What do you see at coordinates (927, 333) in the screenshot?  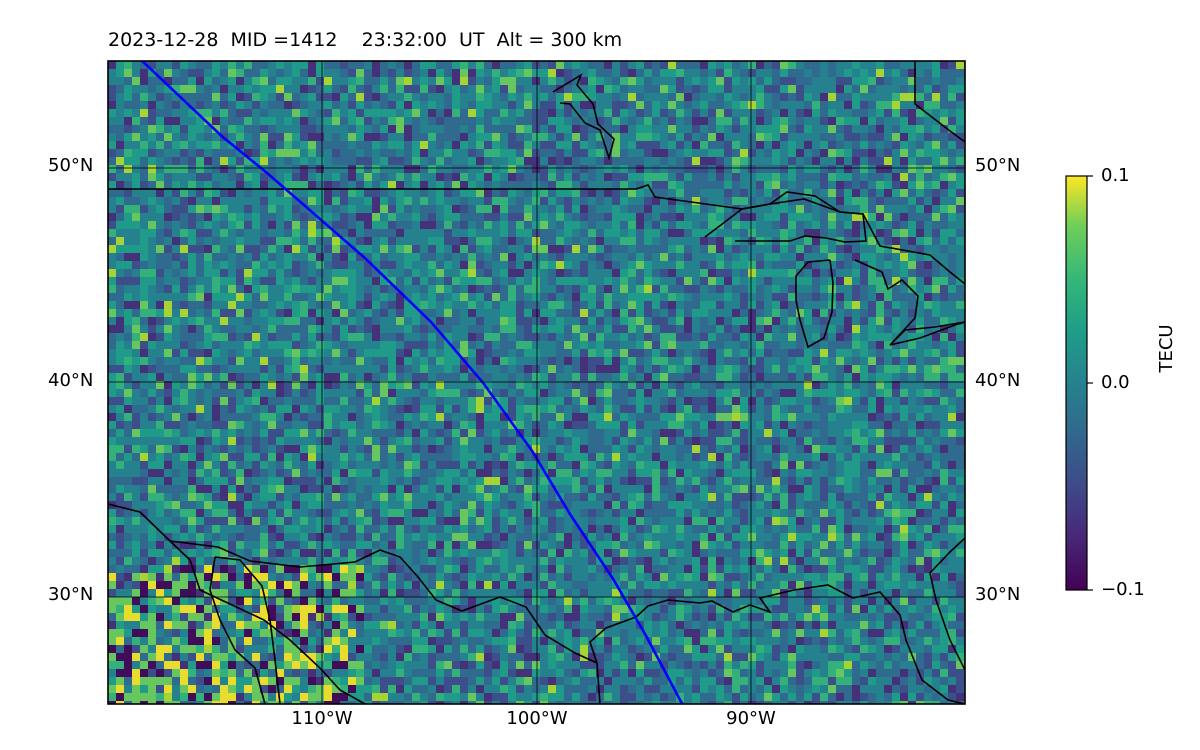 I see `lake-erie-outline` at bounding box center [927, 333].